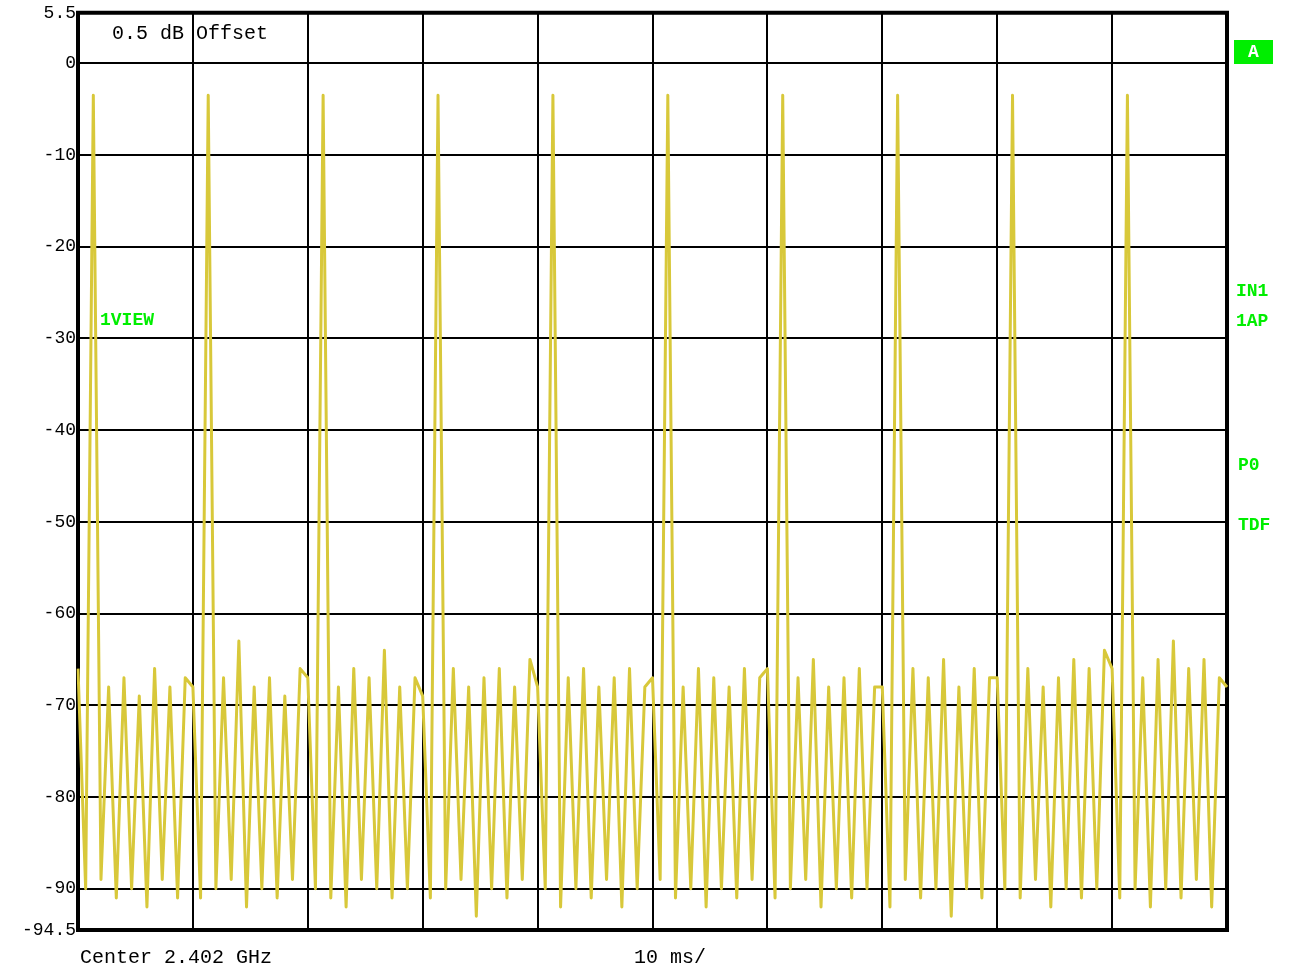  I want to click on y-tick-label: -80, so click(59, 796).